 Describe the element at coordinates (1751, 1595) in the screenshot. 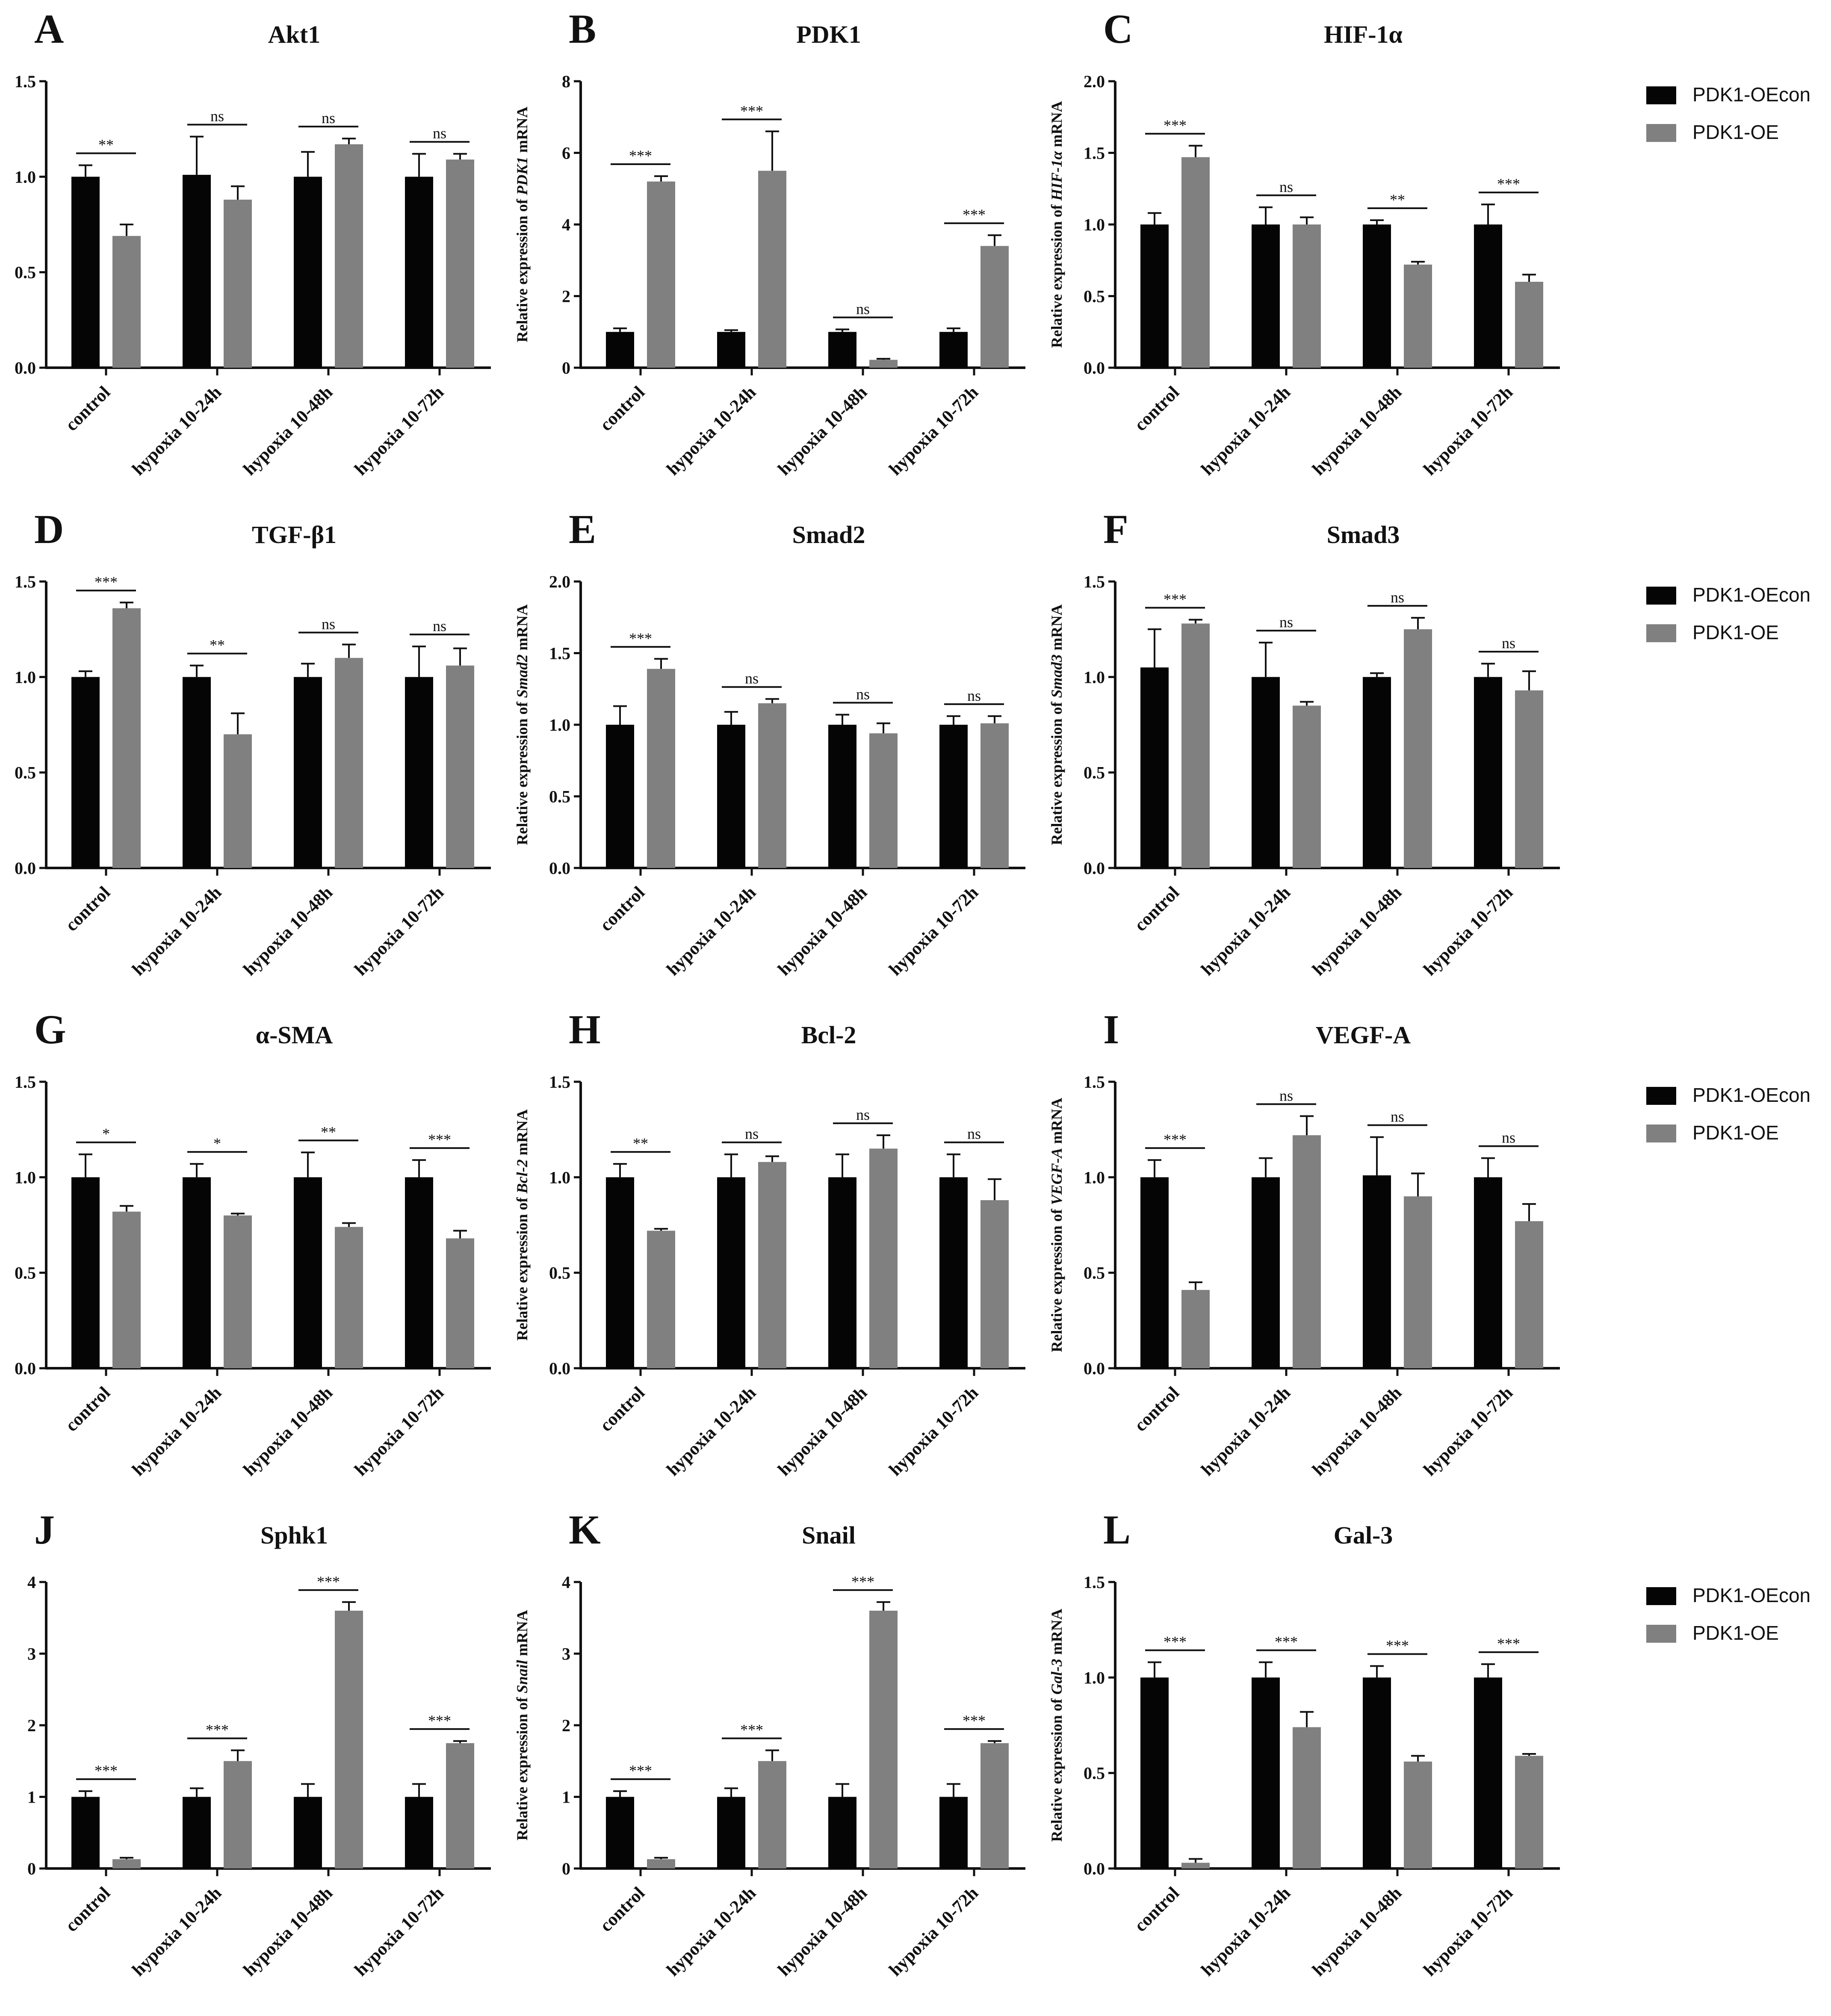

I see `legend-label: PDK1-OEcon` at that location.